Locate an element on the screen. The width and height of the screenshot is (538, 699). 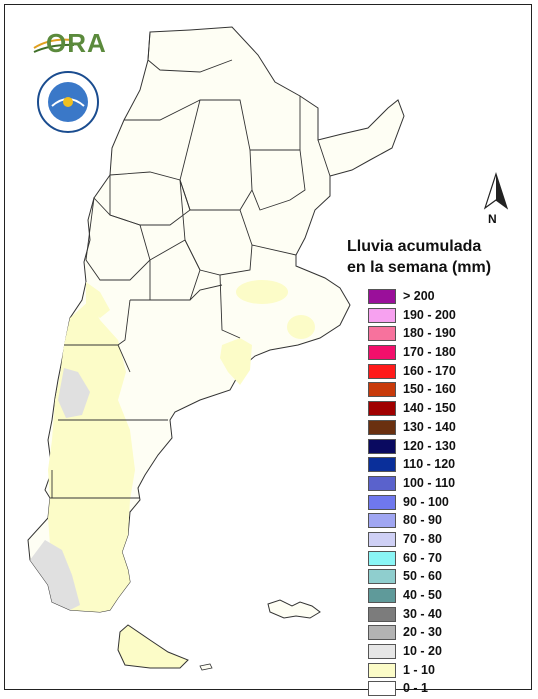
legend-label: 80 - 90 is located at coordinates (422, 520).